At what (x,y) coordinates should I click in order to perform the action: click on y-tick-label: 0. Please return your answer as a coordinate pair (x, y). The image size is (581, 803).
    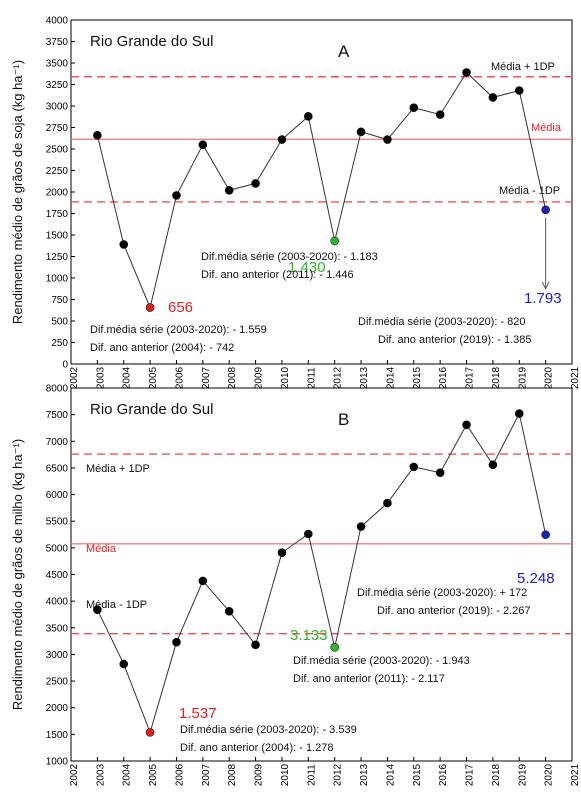
    Looking at the image, I should click on (65, 365).